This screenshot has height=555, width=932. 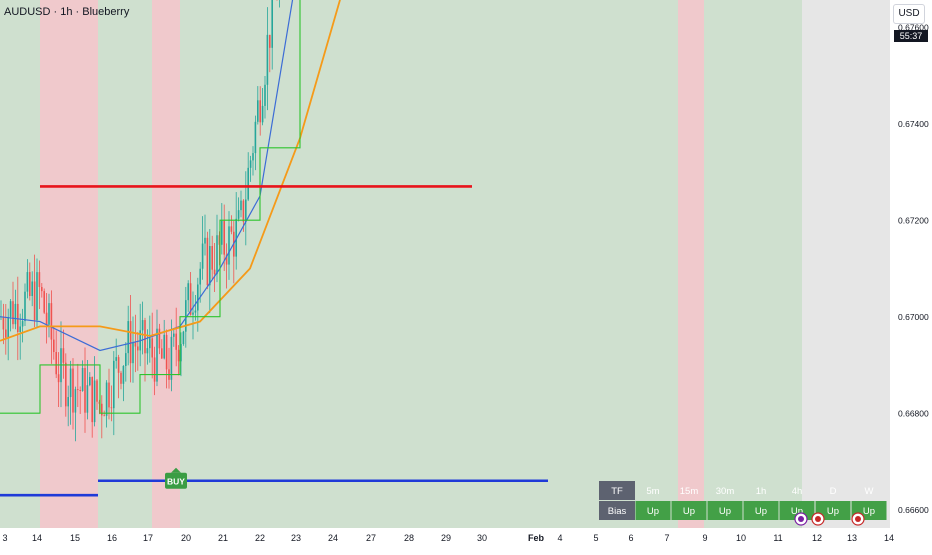 I want to click on bias-table-header-cell, so click(x=617, y=490).